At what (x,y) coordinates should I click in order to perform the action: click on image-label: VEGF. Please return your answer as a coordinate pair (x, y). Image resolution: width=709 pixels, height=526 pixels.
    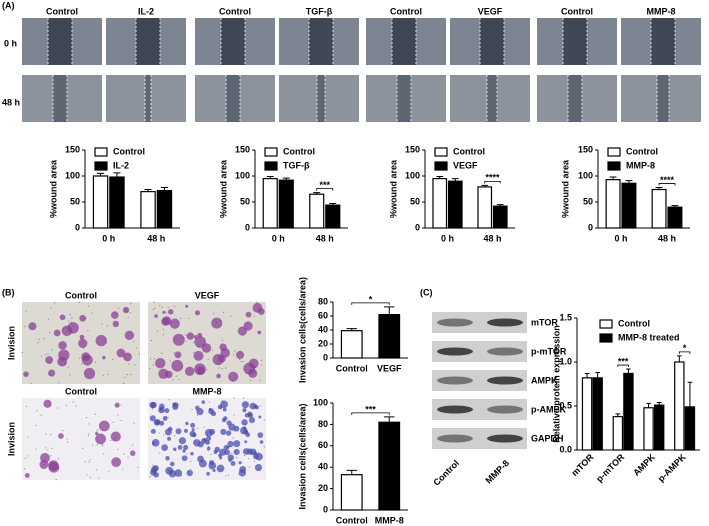
    Looking at the image, I should click on (490, 11).